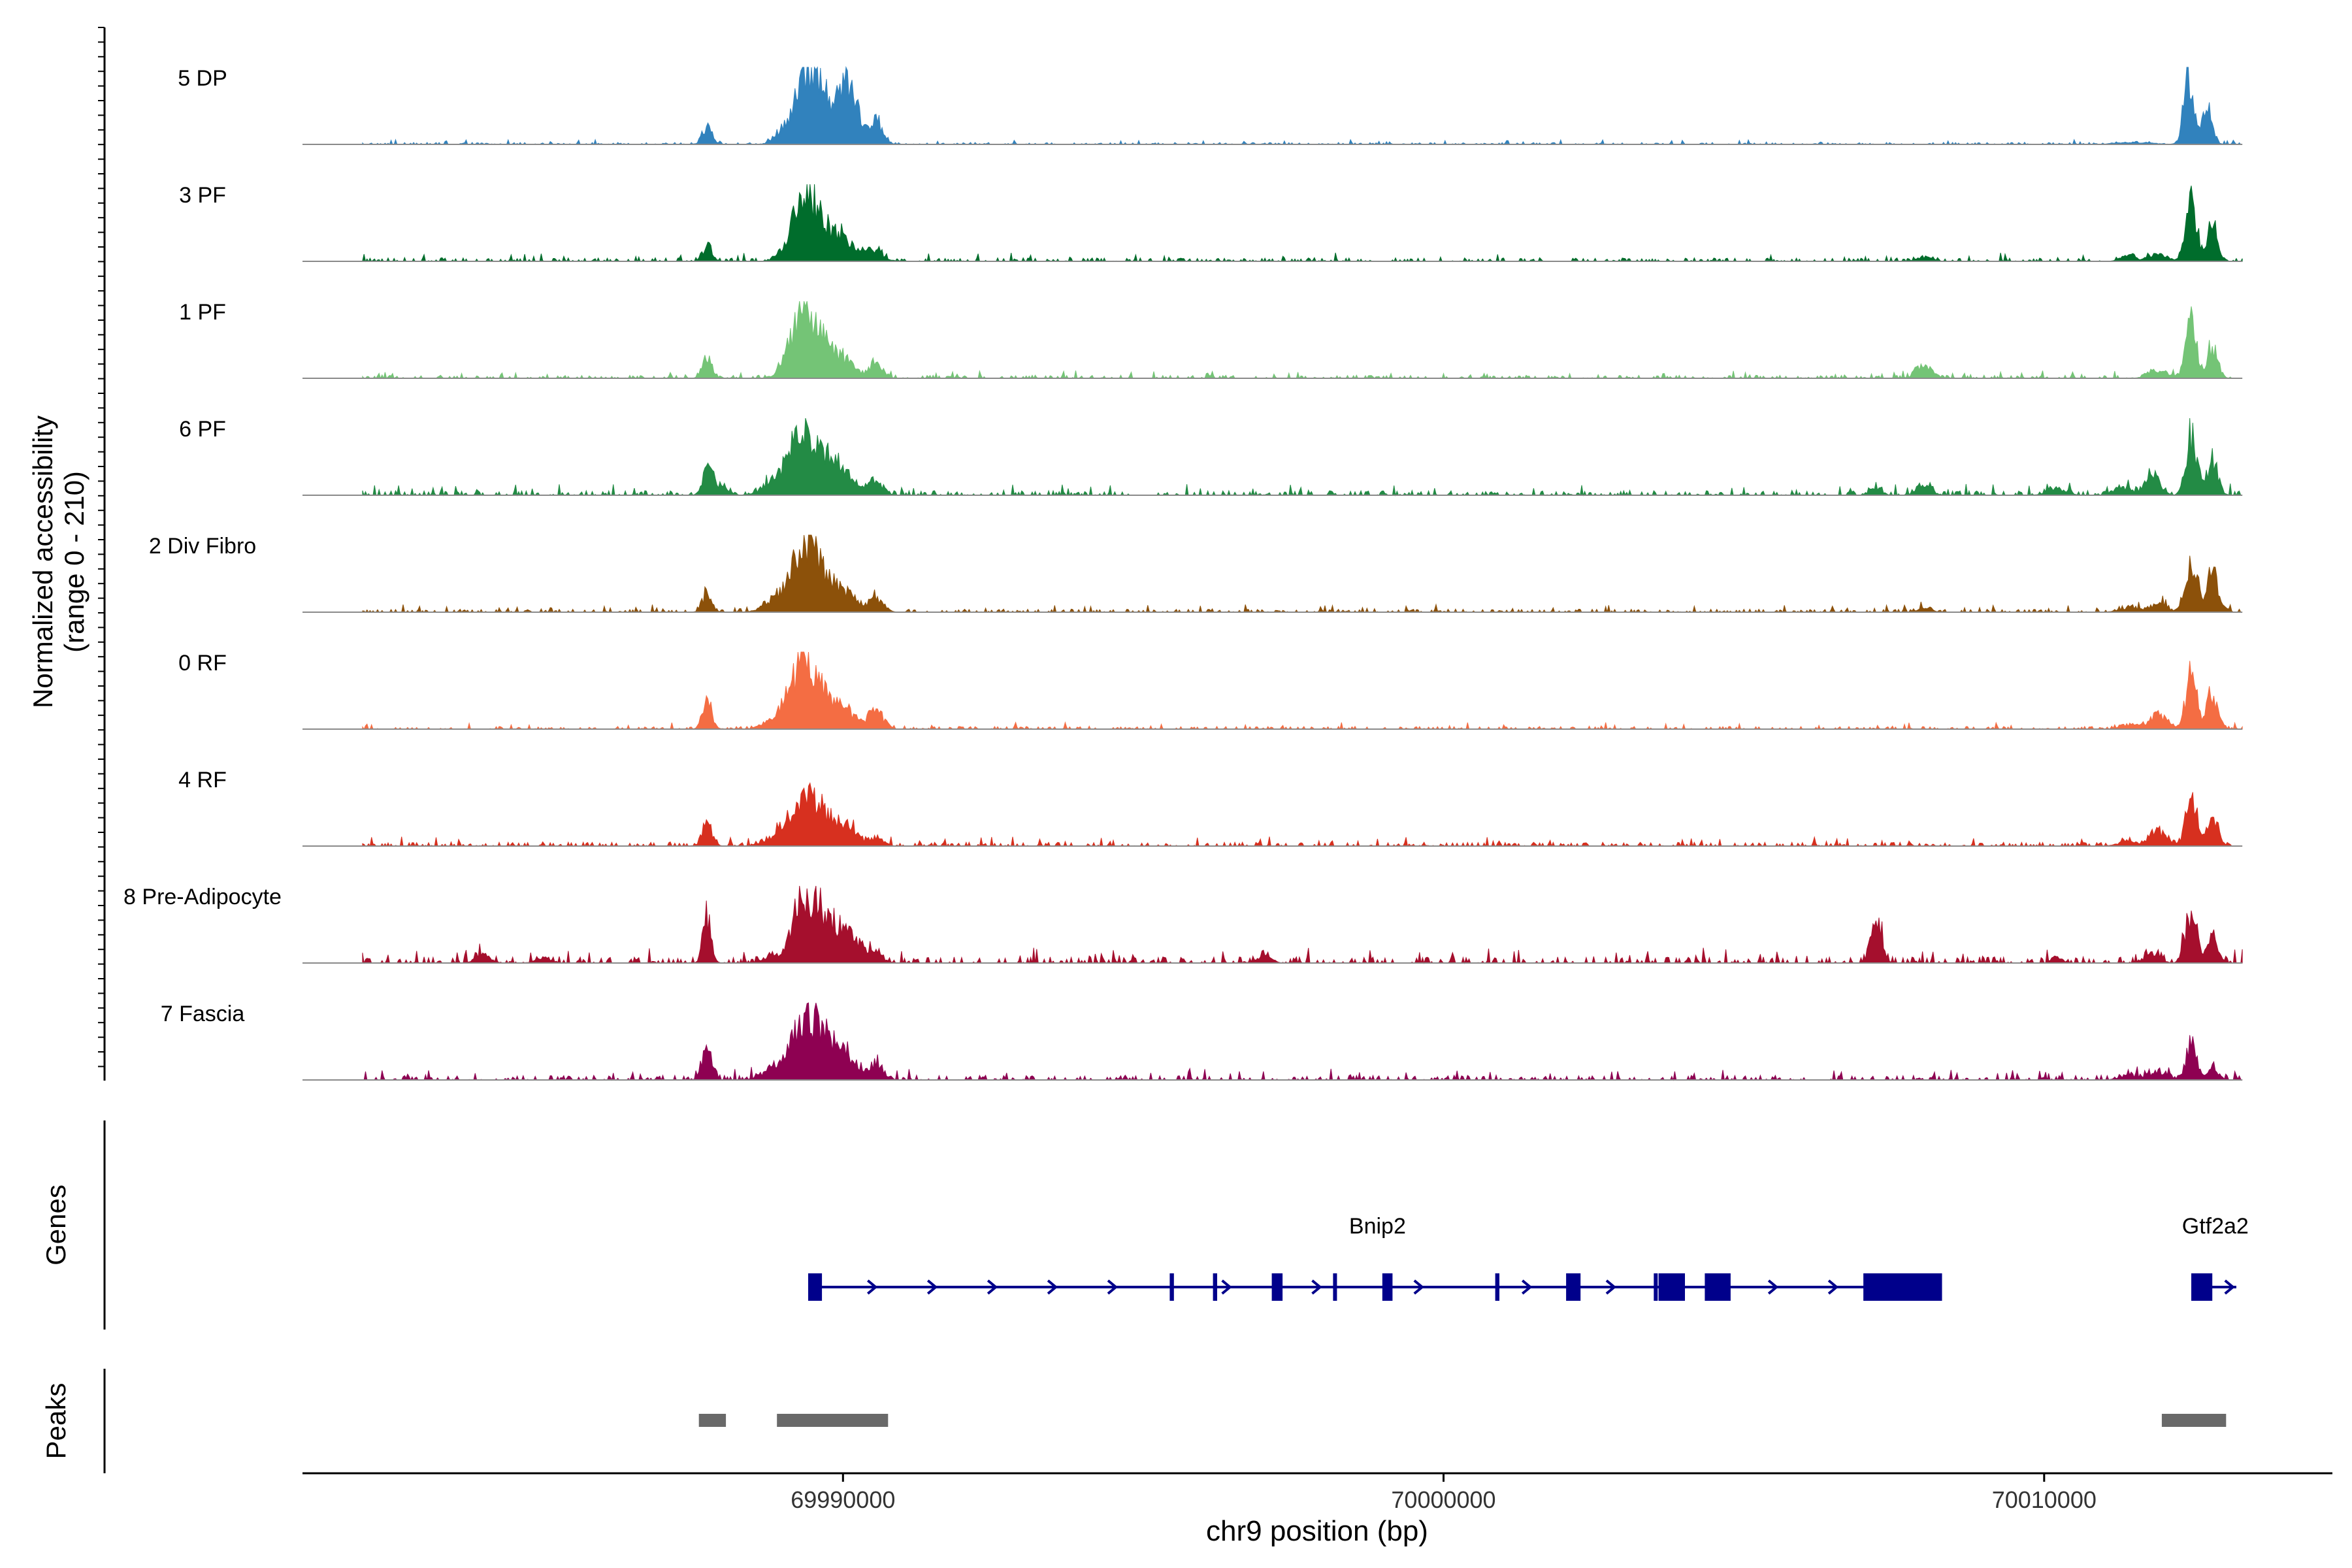 The width and height of the screenshot is (2352, 1568). What do you see at coordinates (1210, 106) in the screenshot?
I see `track-5-dp: 5 DP` at bounding box center [1210, 106].